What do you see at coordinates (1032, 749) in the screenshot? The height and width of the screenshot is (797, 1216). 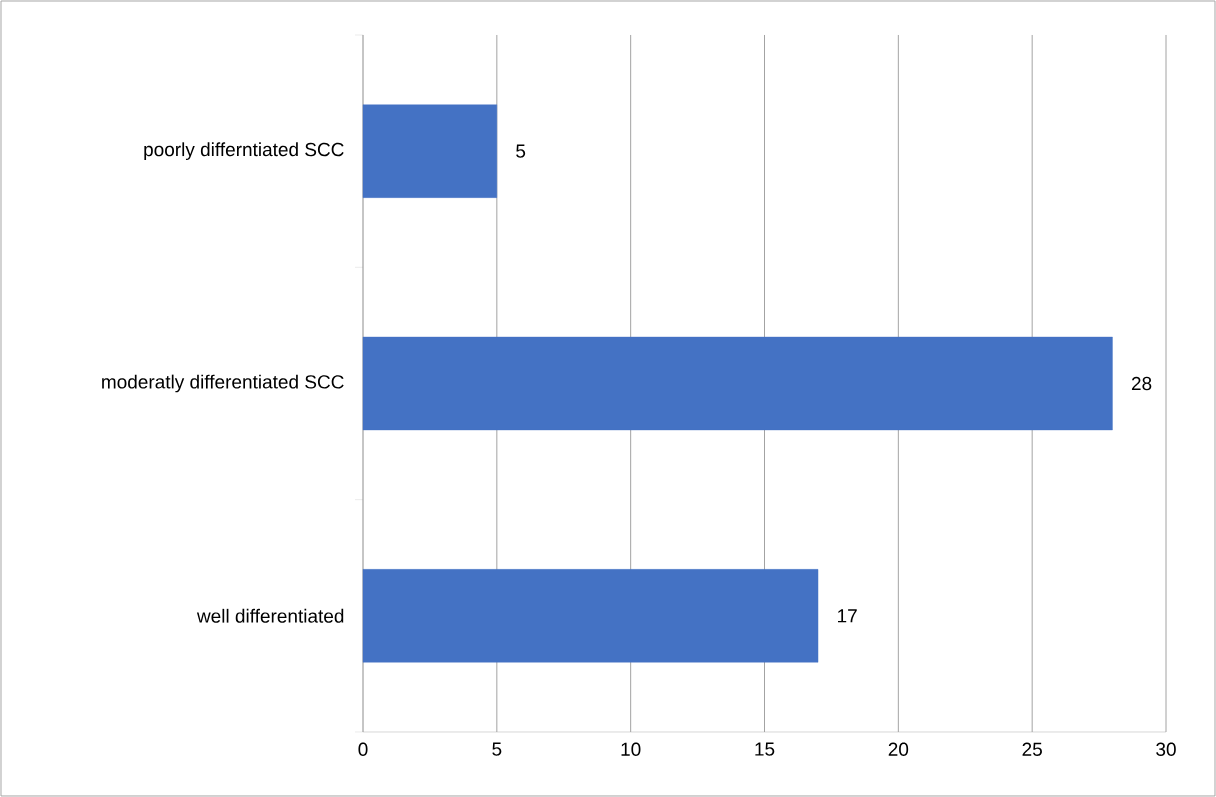 I see `x-tick-label: 25` at bounding box center [1032, 749].